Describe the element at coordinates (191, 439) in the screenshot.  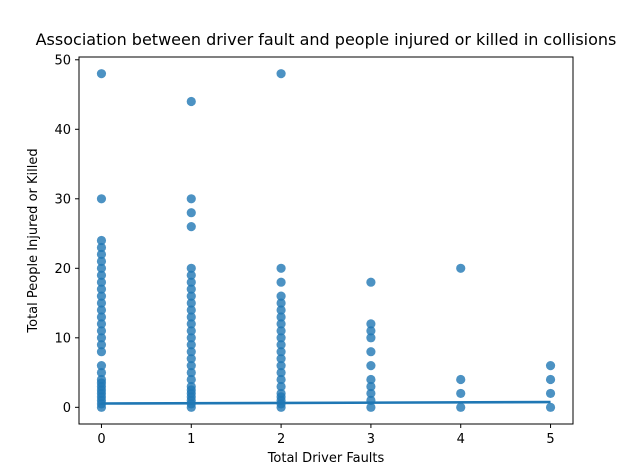
I see `x-tick-label: 1` at that location.